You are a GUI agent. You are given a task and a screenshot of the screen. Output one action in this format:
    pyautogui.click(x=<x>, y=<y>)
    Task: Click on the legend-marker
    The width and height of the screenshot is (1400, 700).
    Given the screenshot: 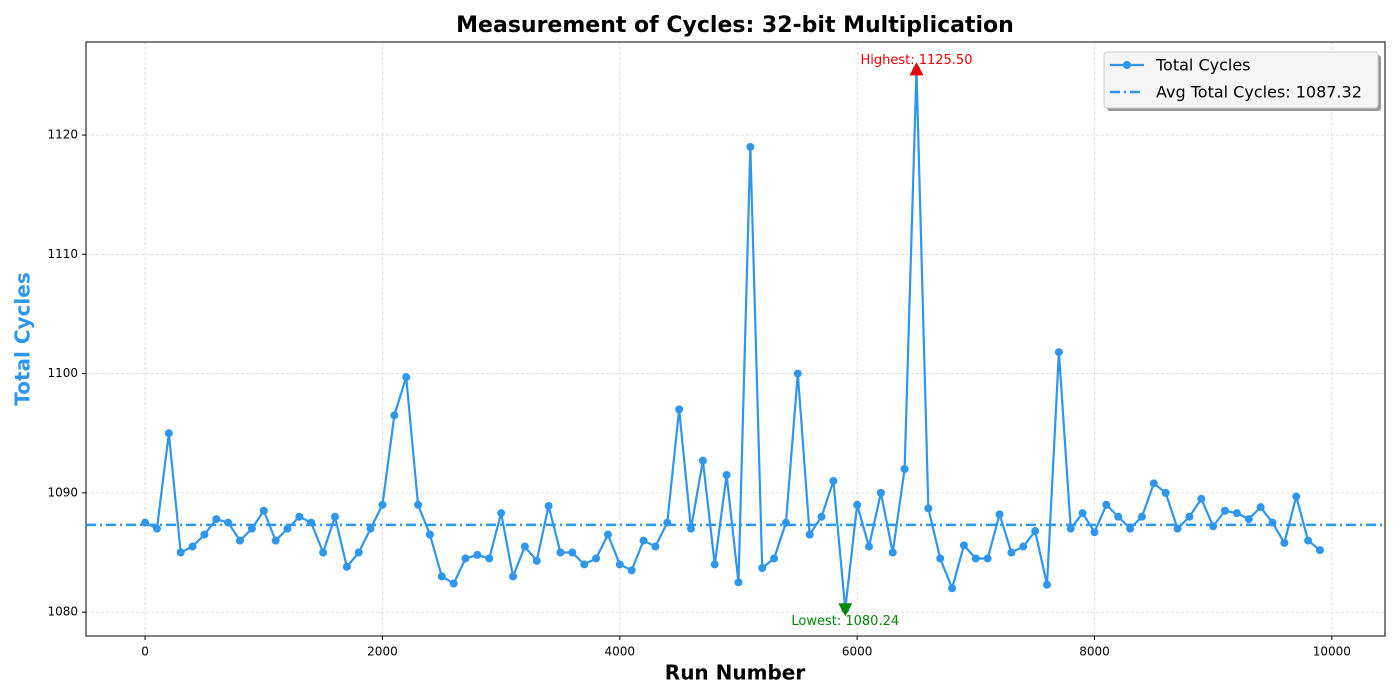 What is the action you would take?
    pyautogui.click(x=1127, y=65)
    